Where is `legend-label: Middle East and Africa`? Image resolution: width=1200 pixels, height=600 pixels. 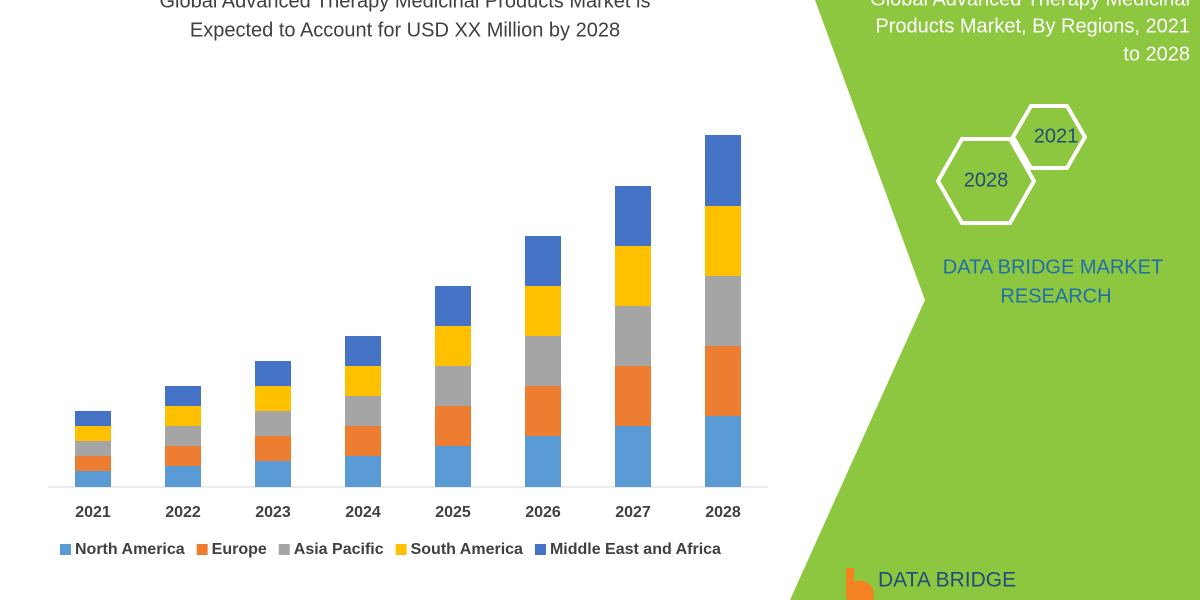 legend-label: Middle East and Africa is located at coordinates (635, 549).